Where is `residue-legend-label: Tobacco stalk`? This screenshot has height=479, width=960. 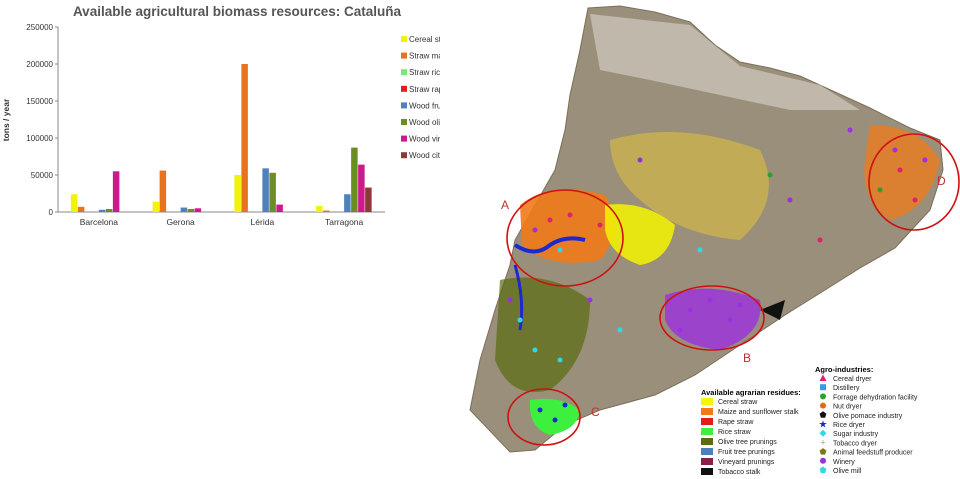
residue-legend-label: Tobacco stalk is located at coordinates (739, 472).